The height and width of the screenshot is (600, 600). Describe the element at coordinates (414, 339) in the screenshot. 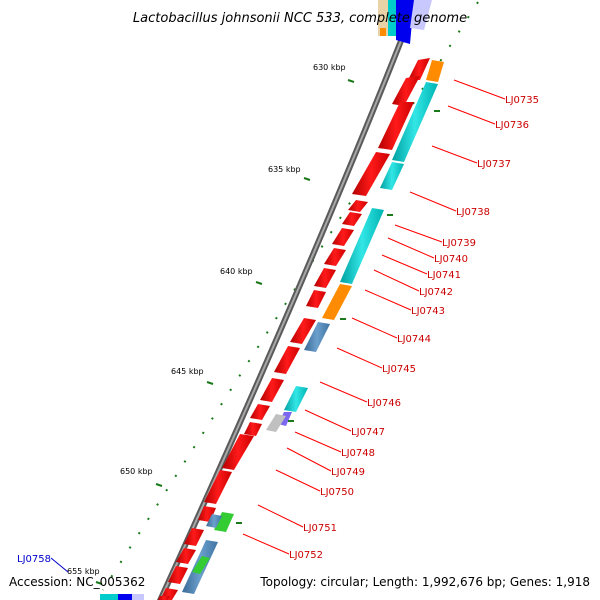

I see `gene-label-lj0744: LJ0744` at that location.